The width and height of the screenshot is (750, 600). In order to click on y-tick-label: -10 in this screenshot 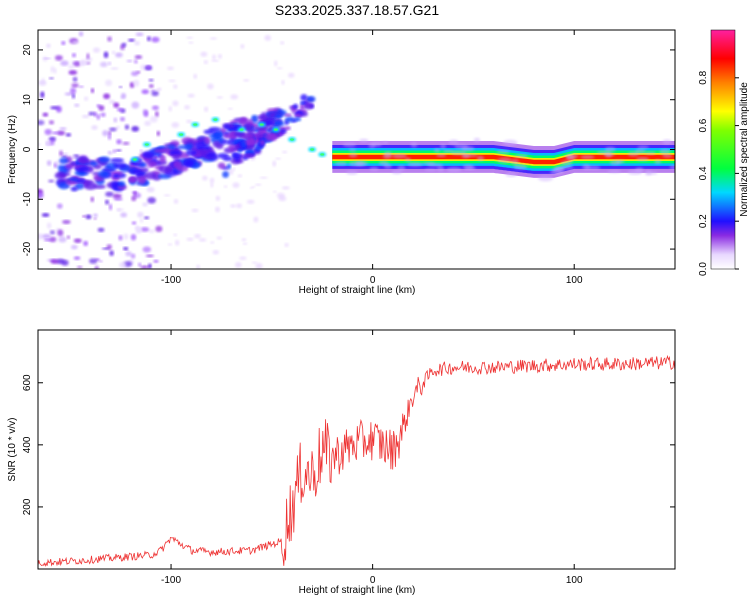, I will do `click(27, 199)`.